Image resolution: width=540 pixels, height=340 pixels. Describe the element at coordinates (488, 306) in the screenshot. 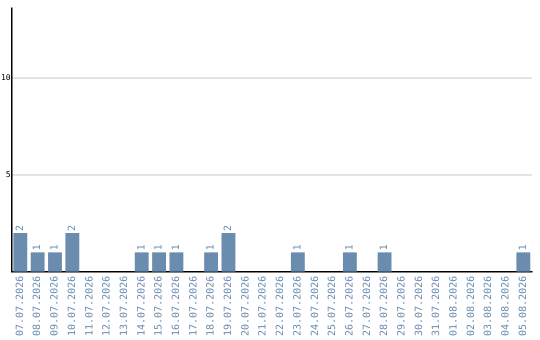

I see `x-tick-label: 03.08.2026` at that location.